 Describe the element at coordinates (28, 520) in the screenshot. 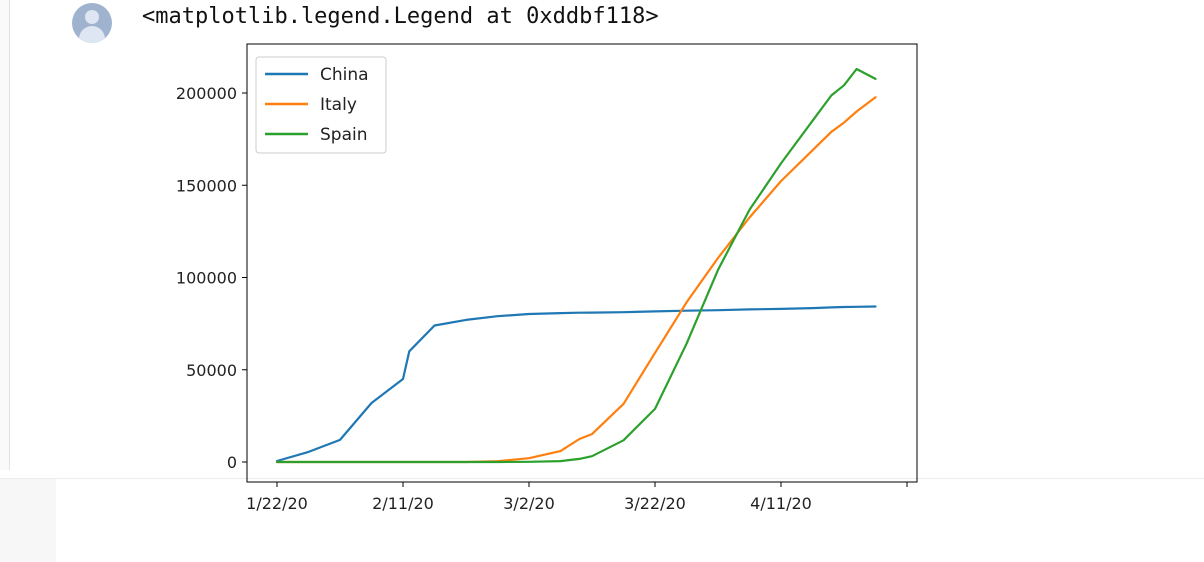

I see `cell-gutter` at that location.